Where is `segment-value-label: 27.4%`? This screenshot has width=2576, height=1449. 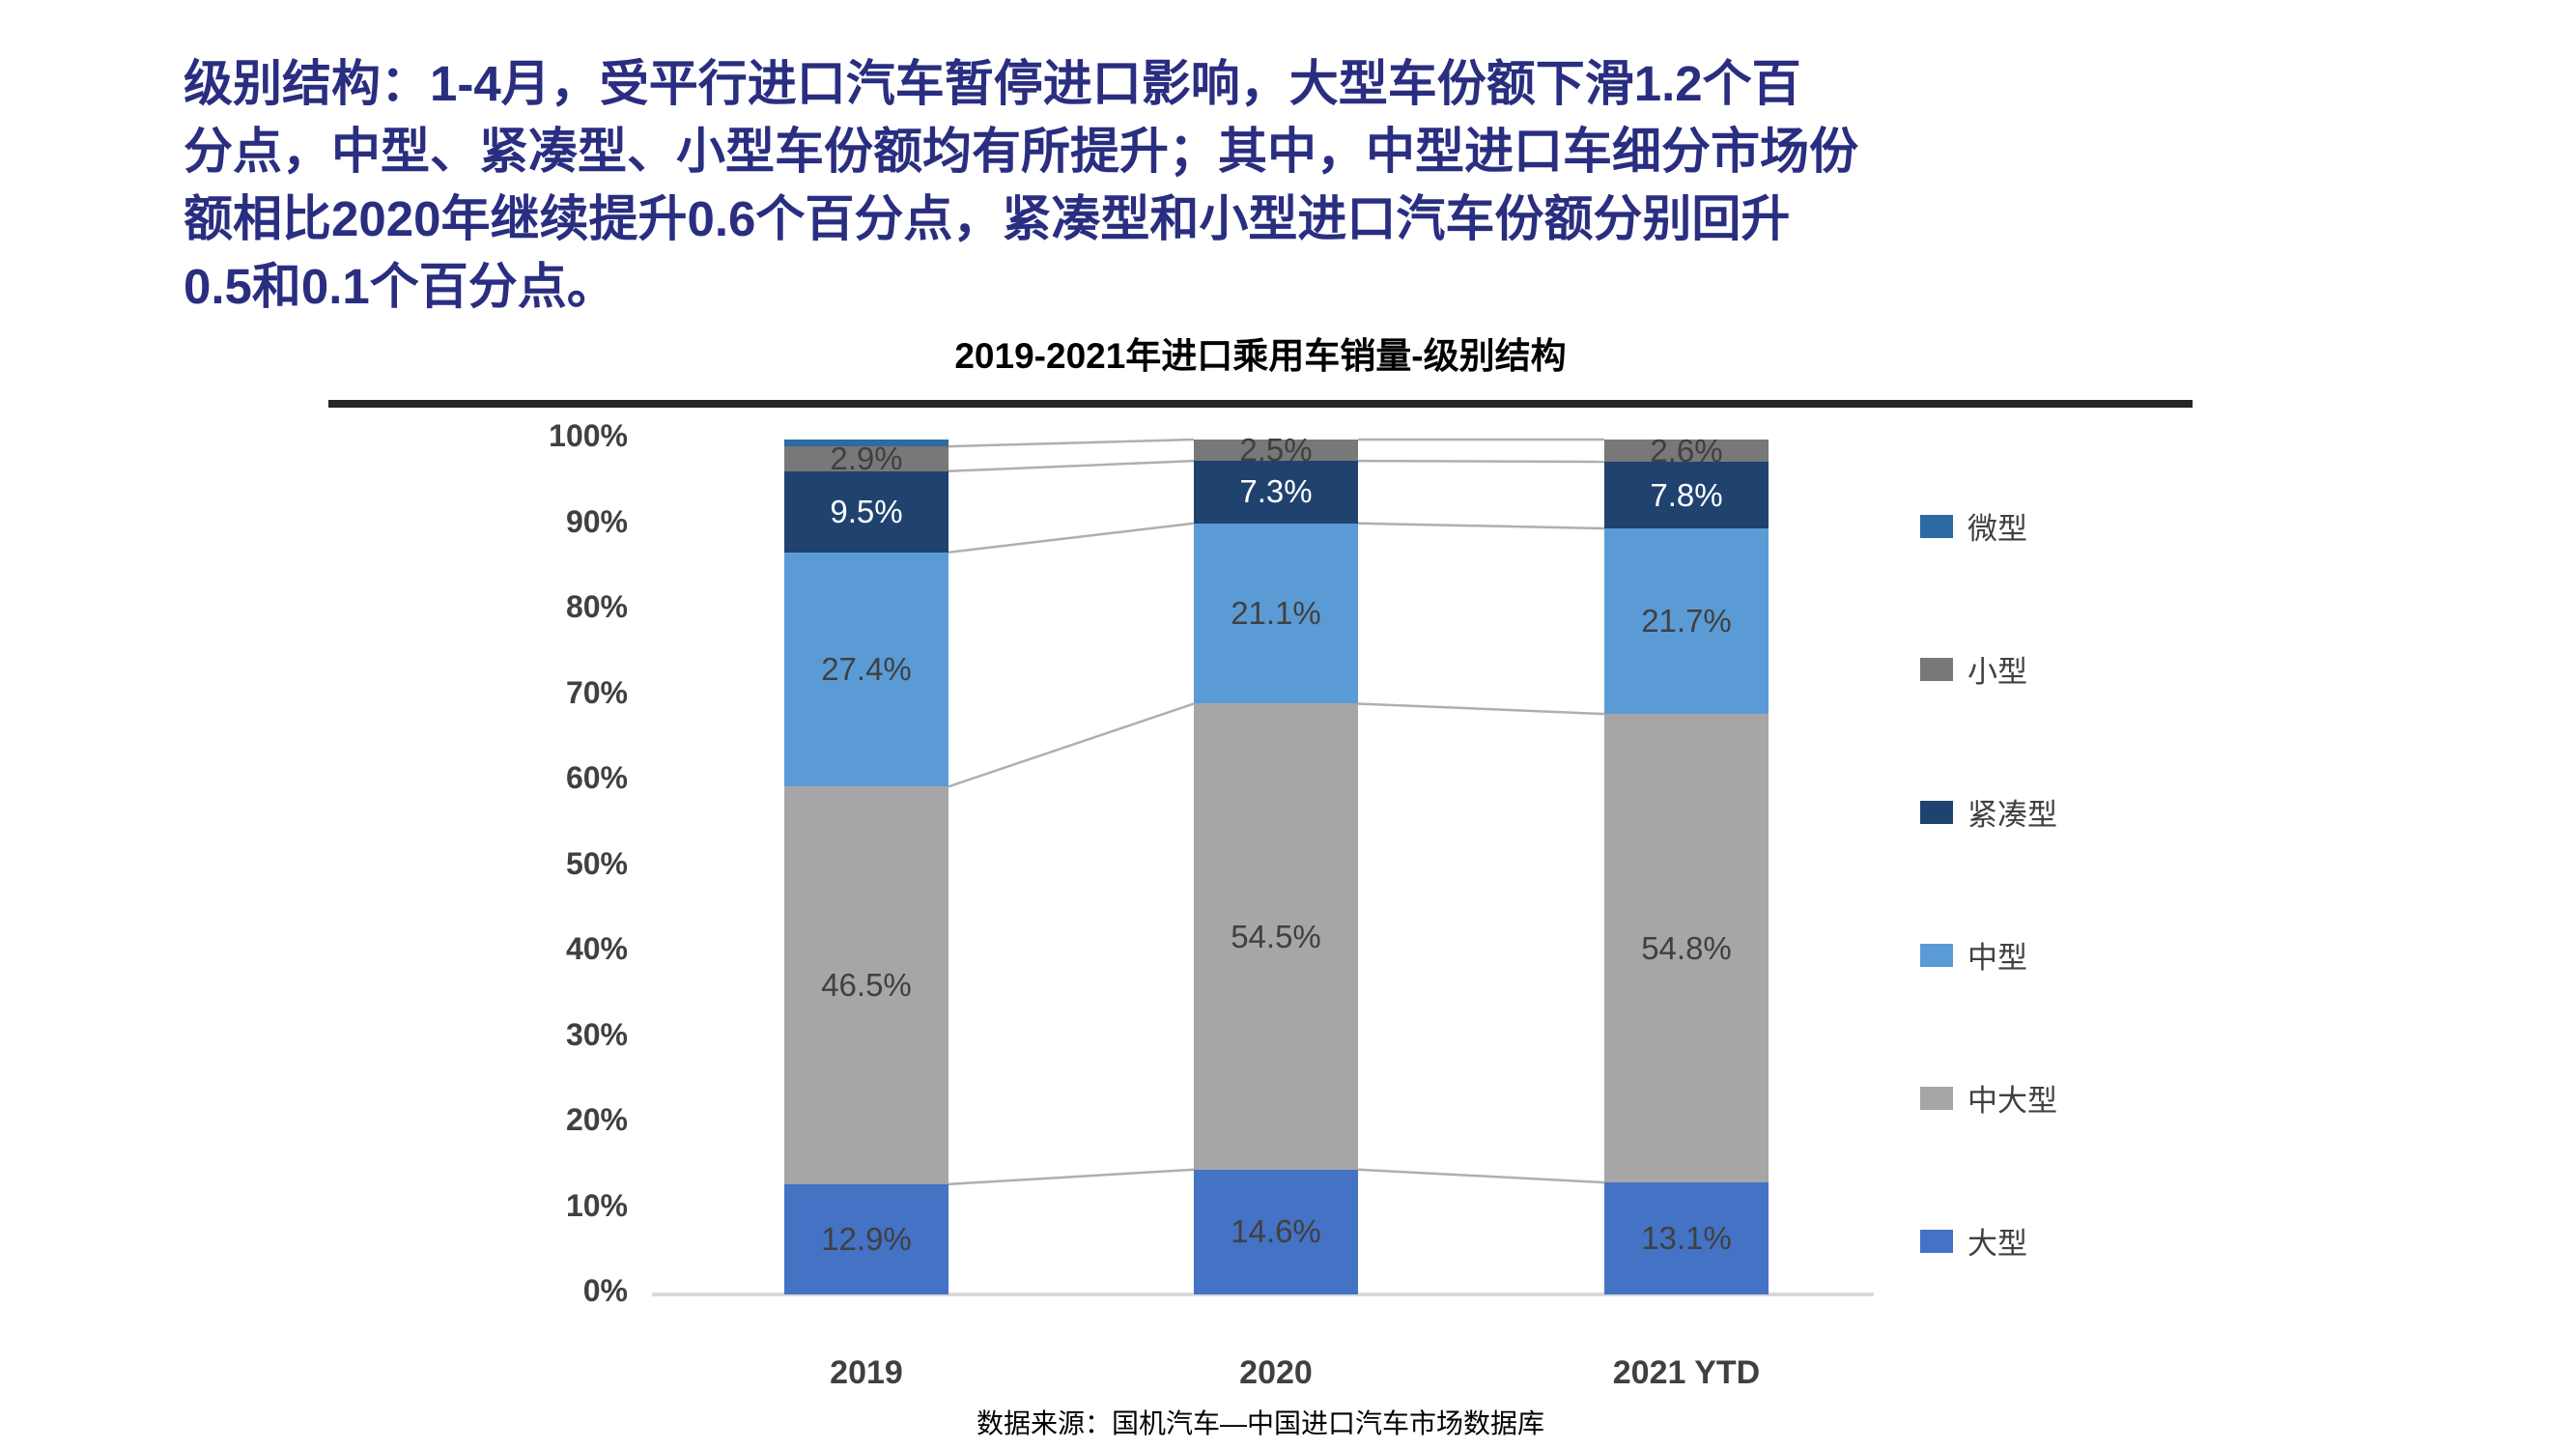
segment-value-label: 27.4% is located at coordinates (866, 669).